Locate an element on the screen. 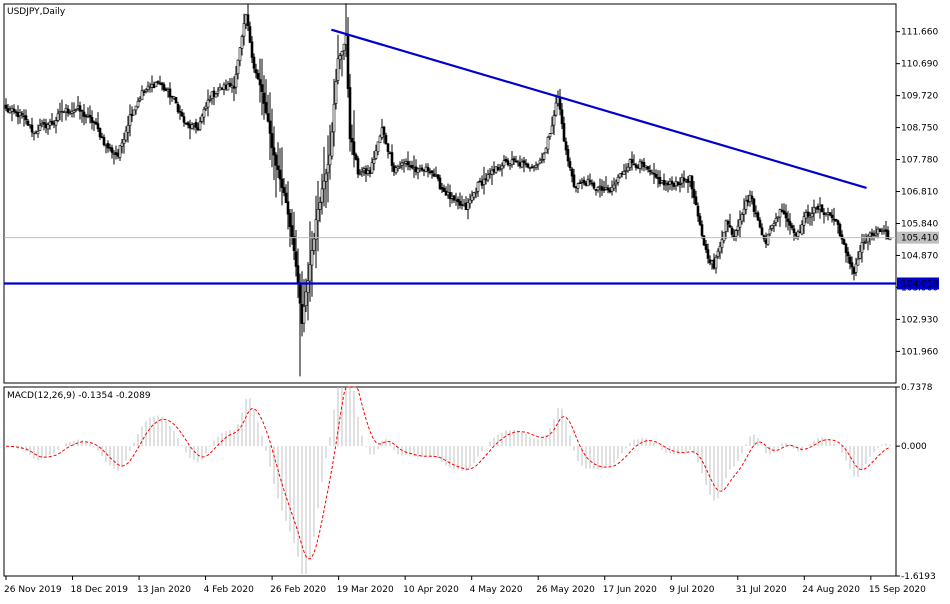 The width and height of the screenshot is (950, 604). support-tag: 104.019 is located at coordinates (918, 283).